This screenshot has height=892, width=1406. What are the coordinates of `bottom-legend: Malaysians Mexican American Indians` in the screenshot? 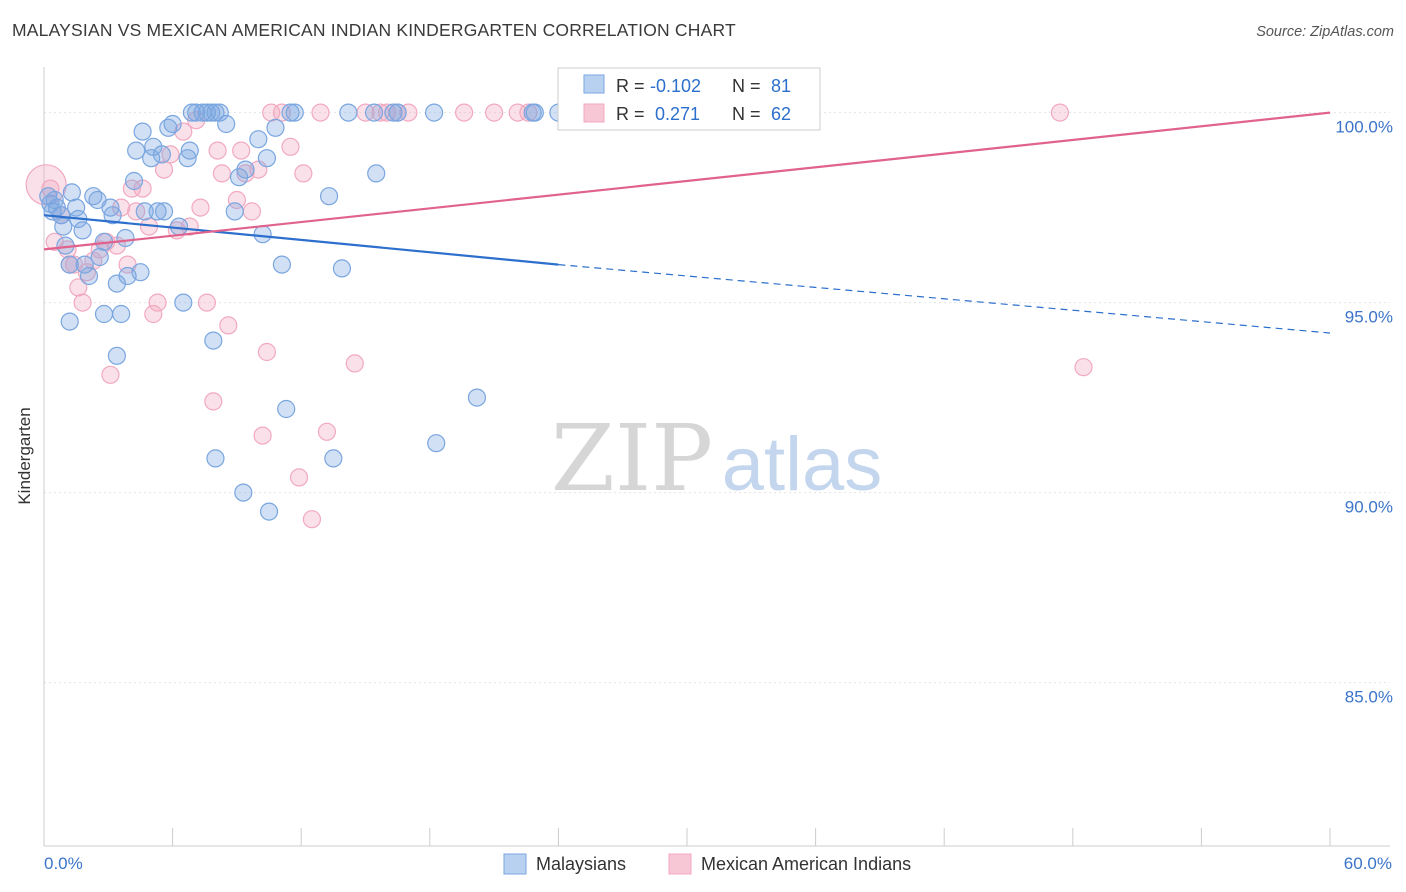 It's located at (707, 864).